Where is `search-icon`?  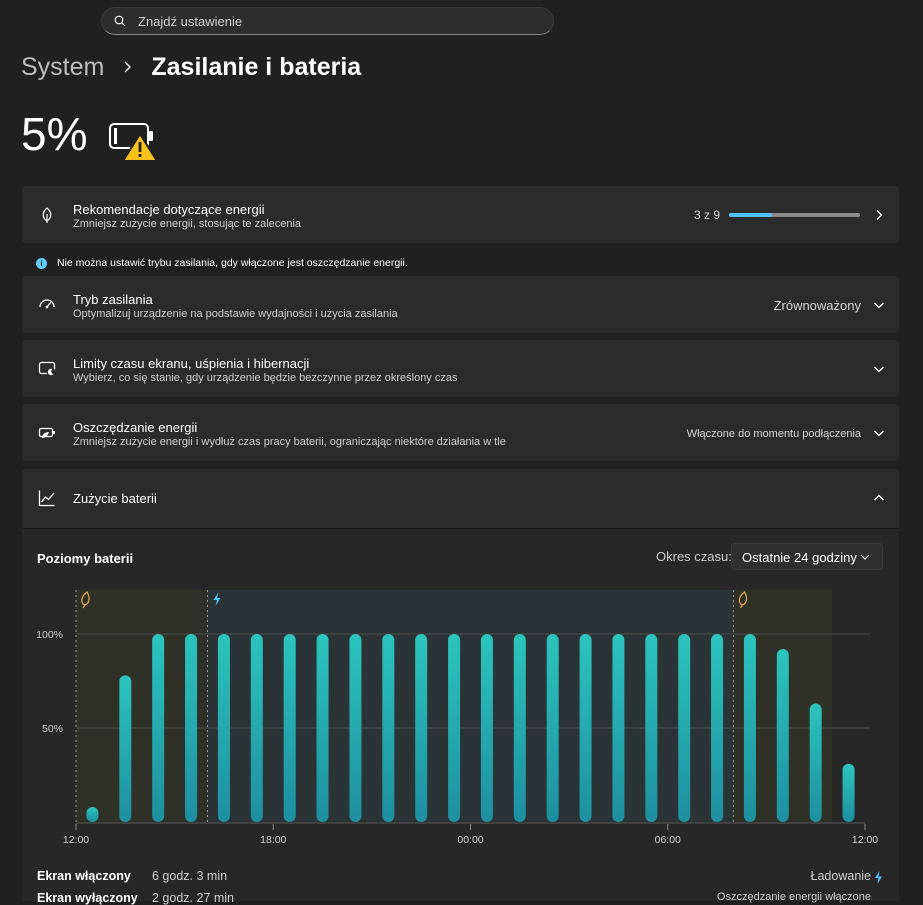 search-icon is located at coordinates (120, 21).